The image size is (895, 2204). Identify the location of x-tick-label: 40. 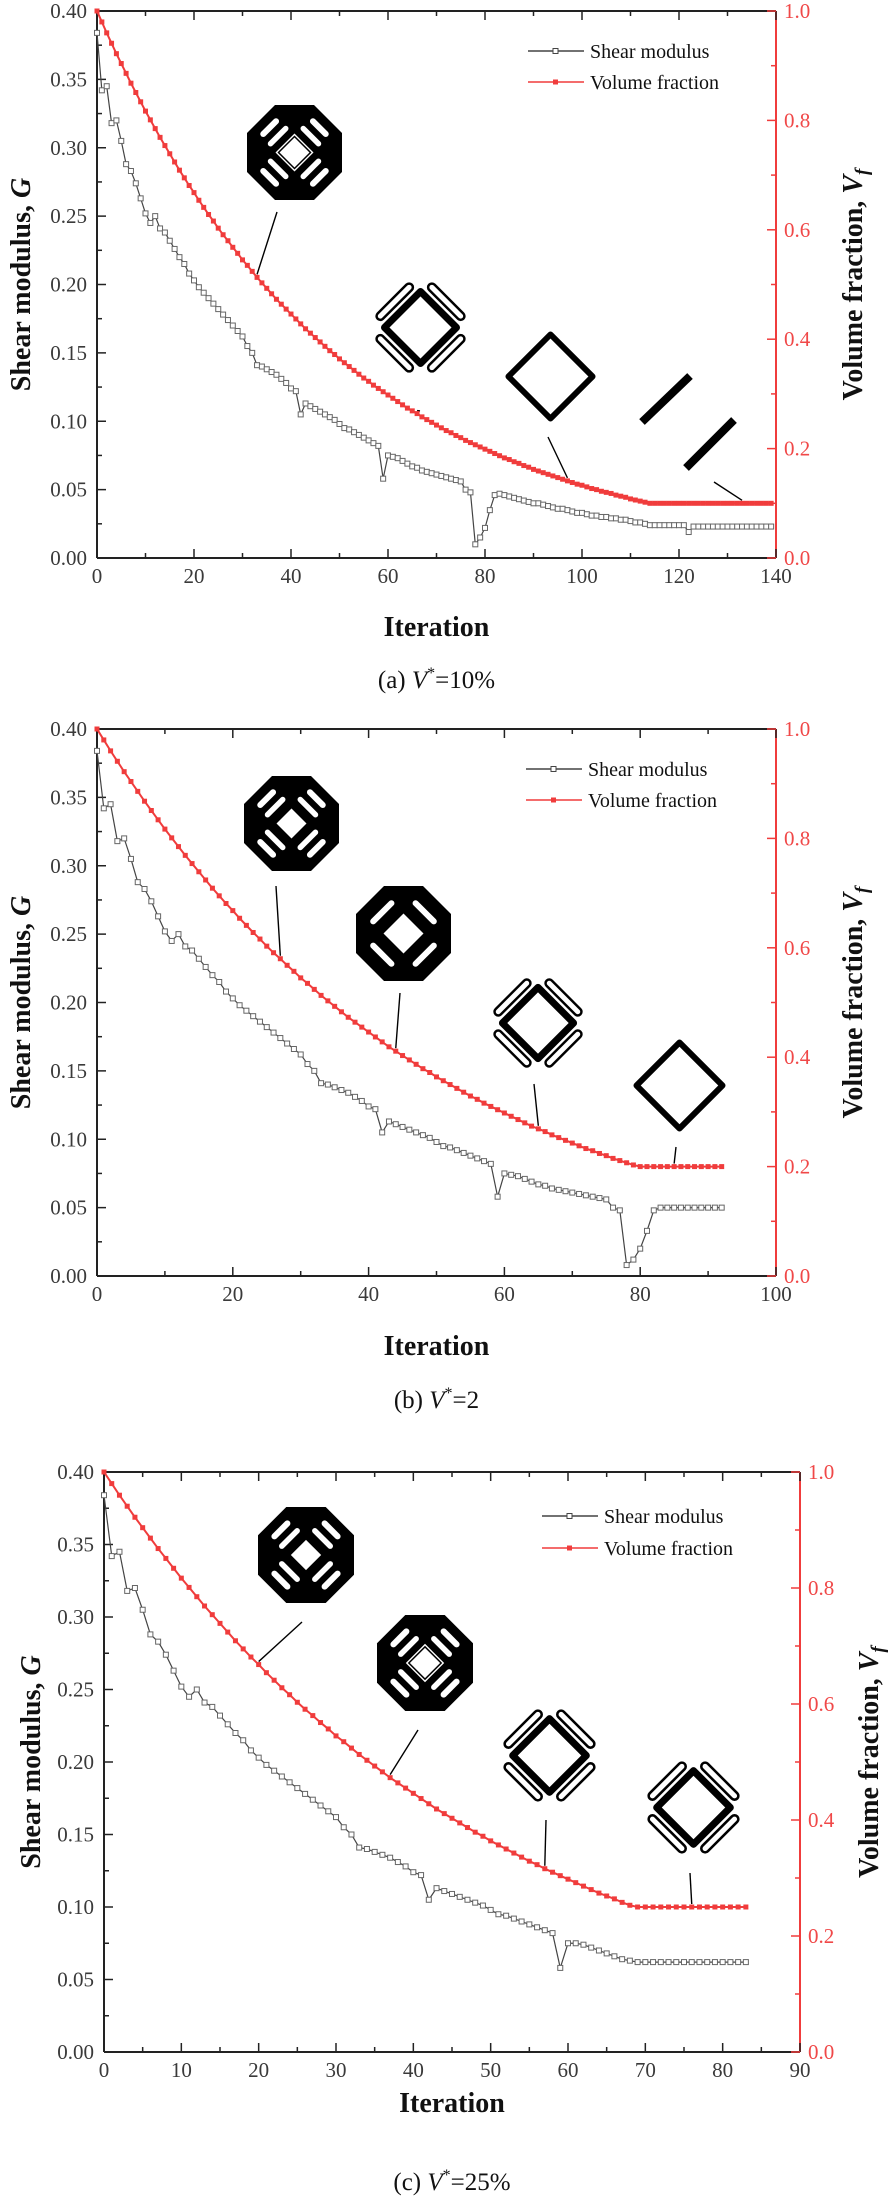
(368, 1294).